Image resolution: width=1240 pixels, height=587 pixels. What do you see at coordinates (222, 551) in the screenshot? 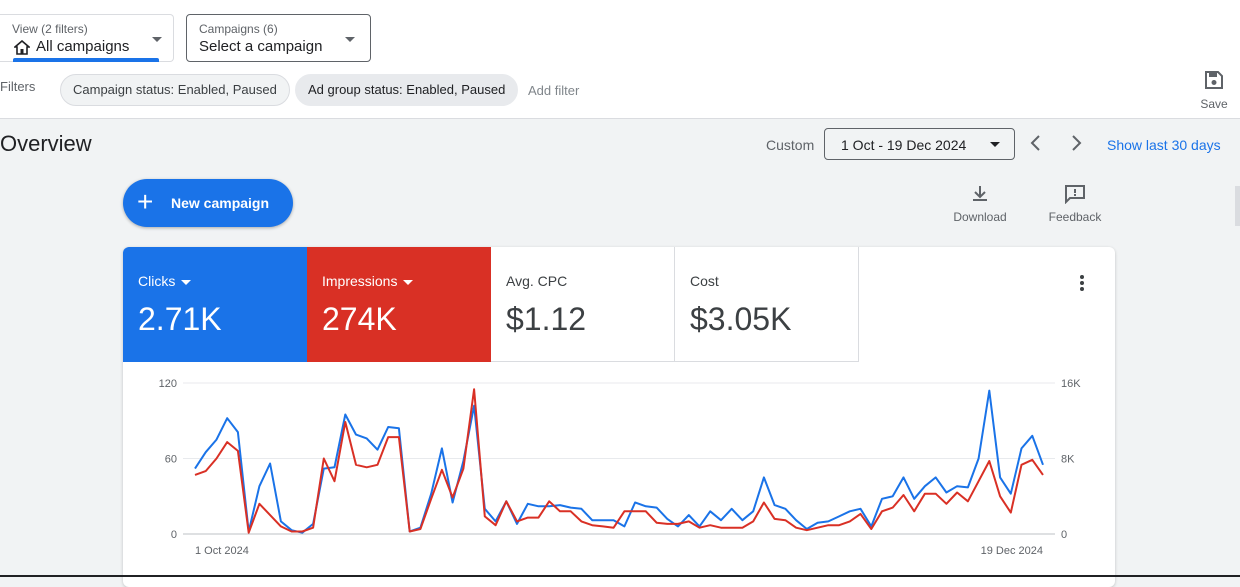
I see `x-start-label: 1 Oct 2024` at bounding box center [222, 551].